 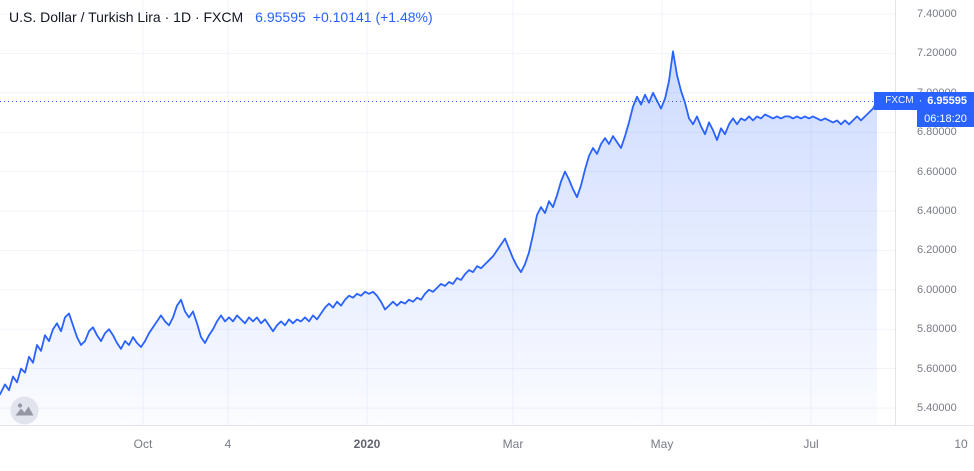 What do you see at coordinates (899, 100) in the screenshot?
I see `price-badge-source: FXCM` at bounding box center [899, 100].